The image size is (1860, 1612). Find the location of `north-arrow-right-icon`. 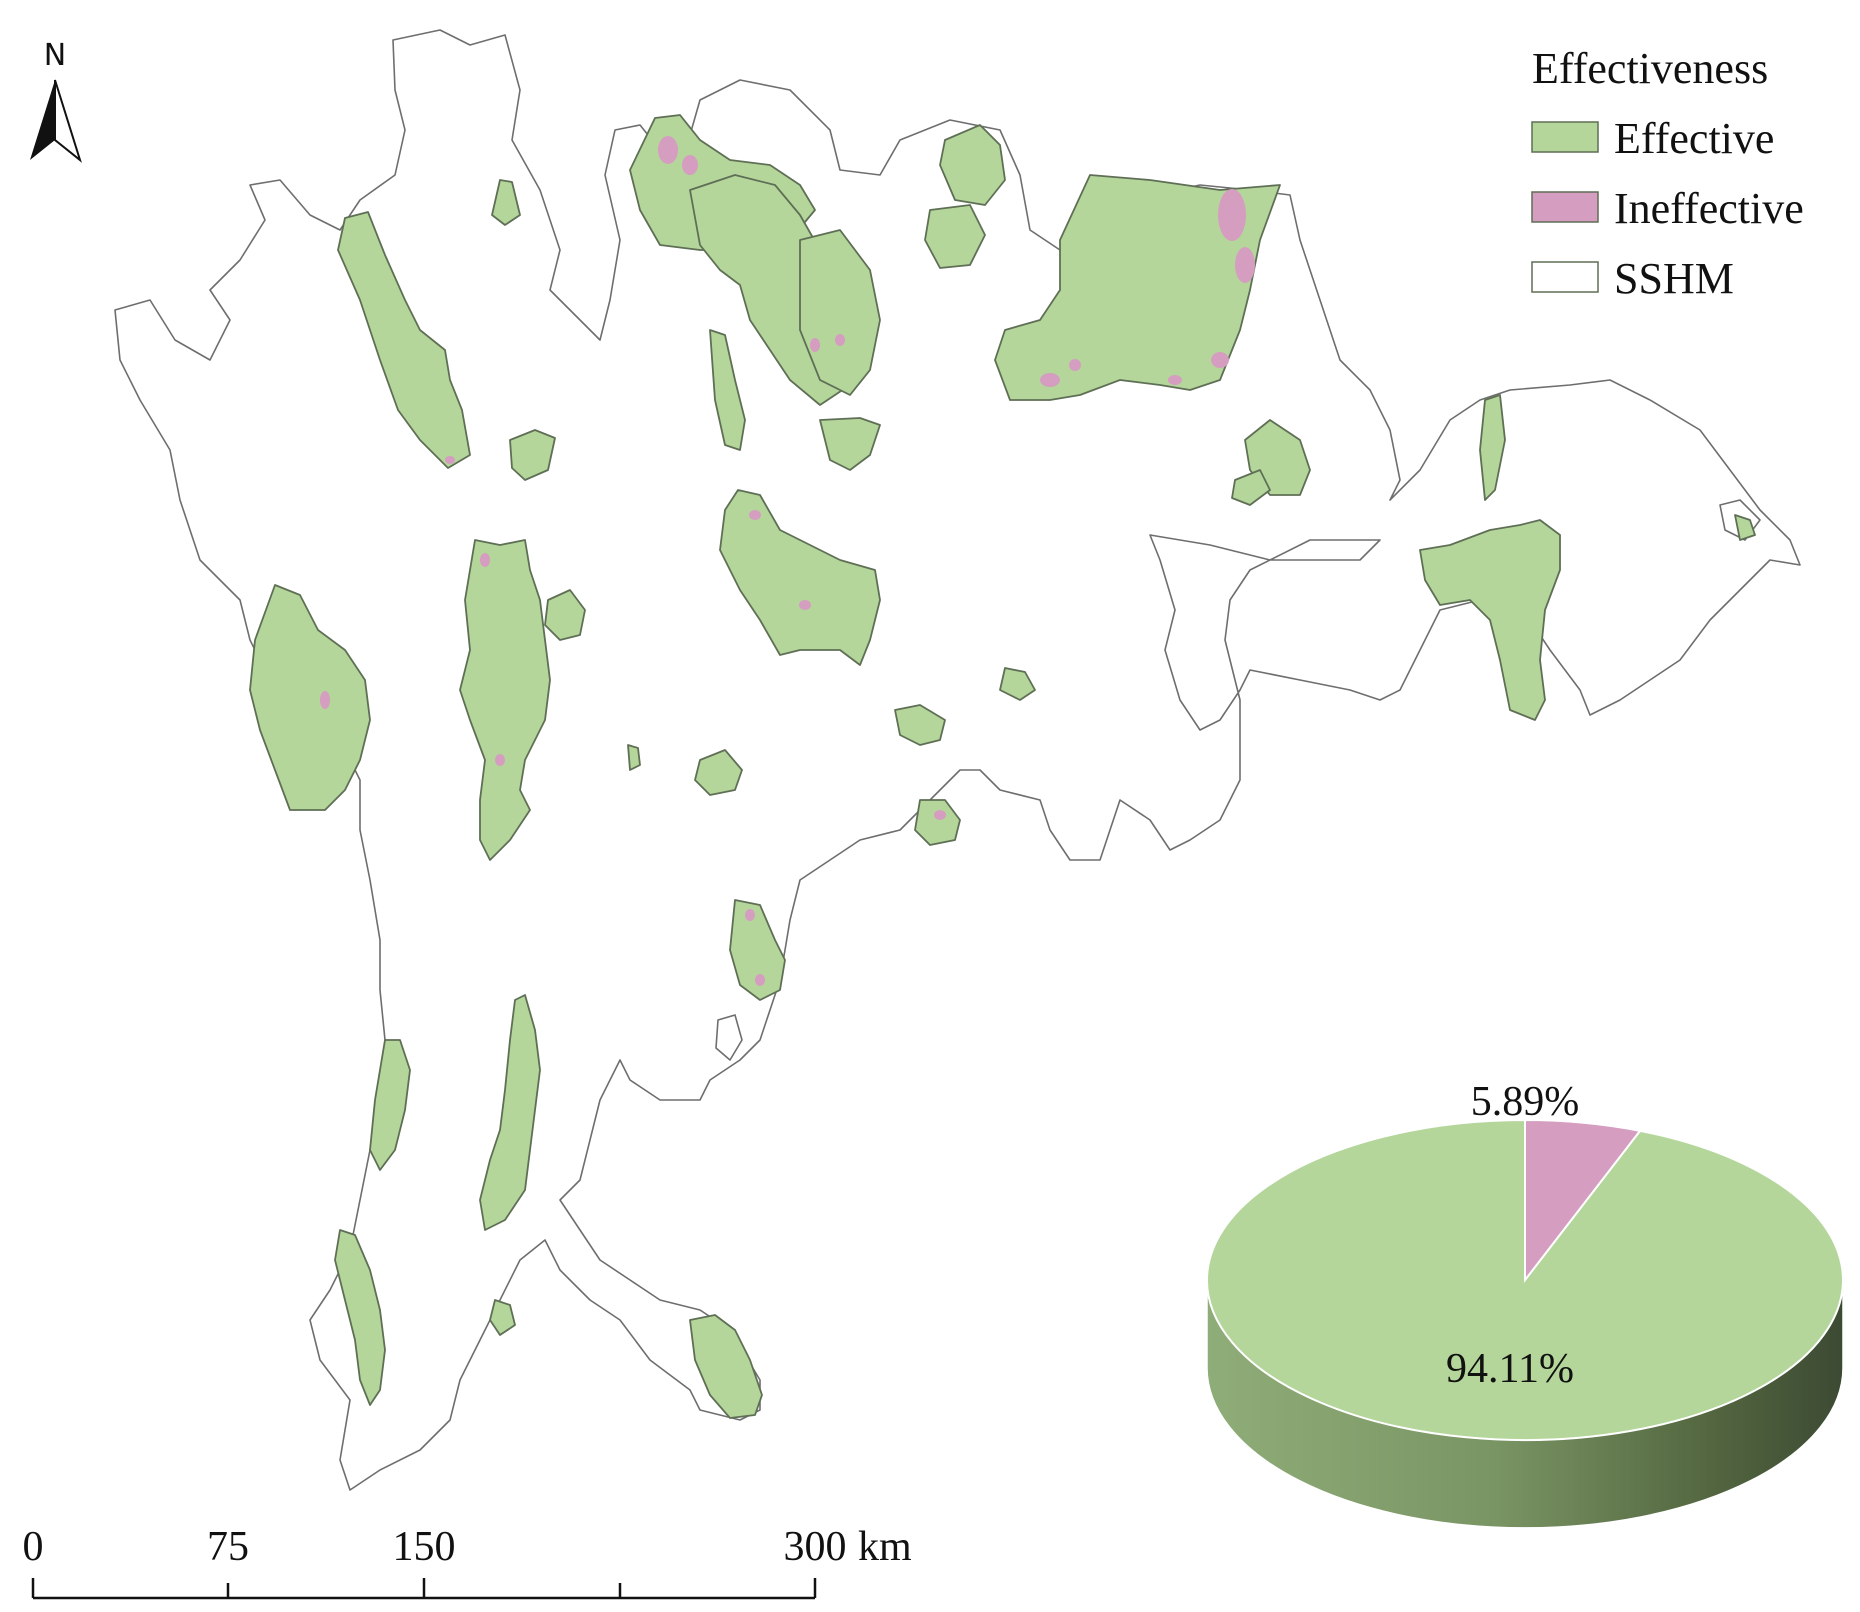

north-arrow-right-icon is located at coordinates (68, 121).